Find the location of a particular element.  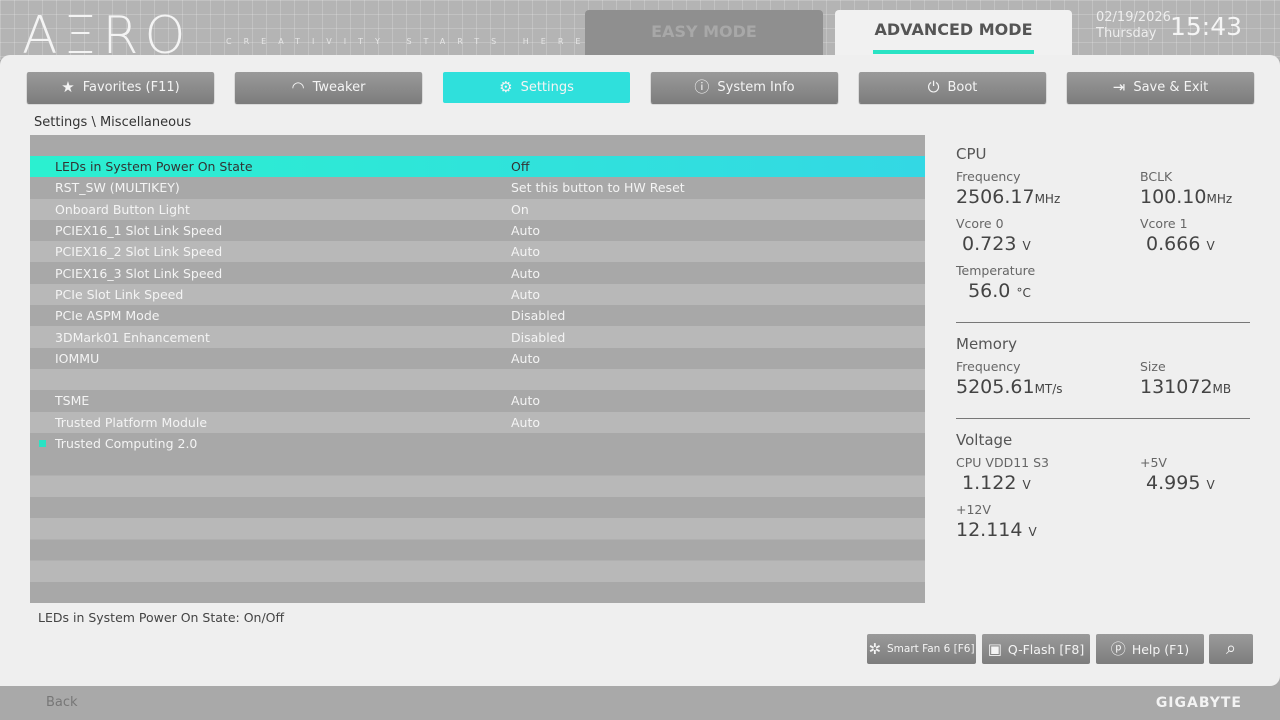

mem-freq-label: Frequency is located at coordinates (988, 366).